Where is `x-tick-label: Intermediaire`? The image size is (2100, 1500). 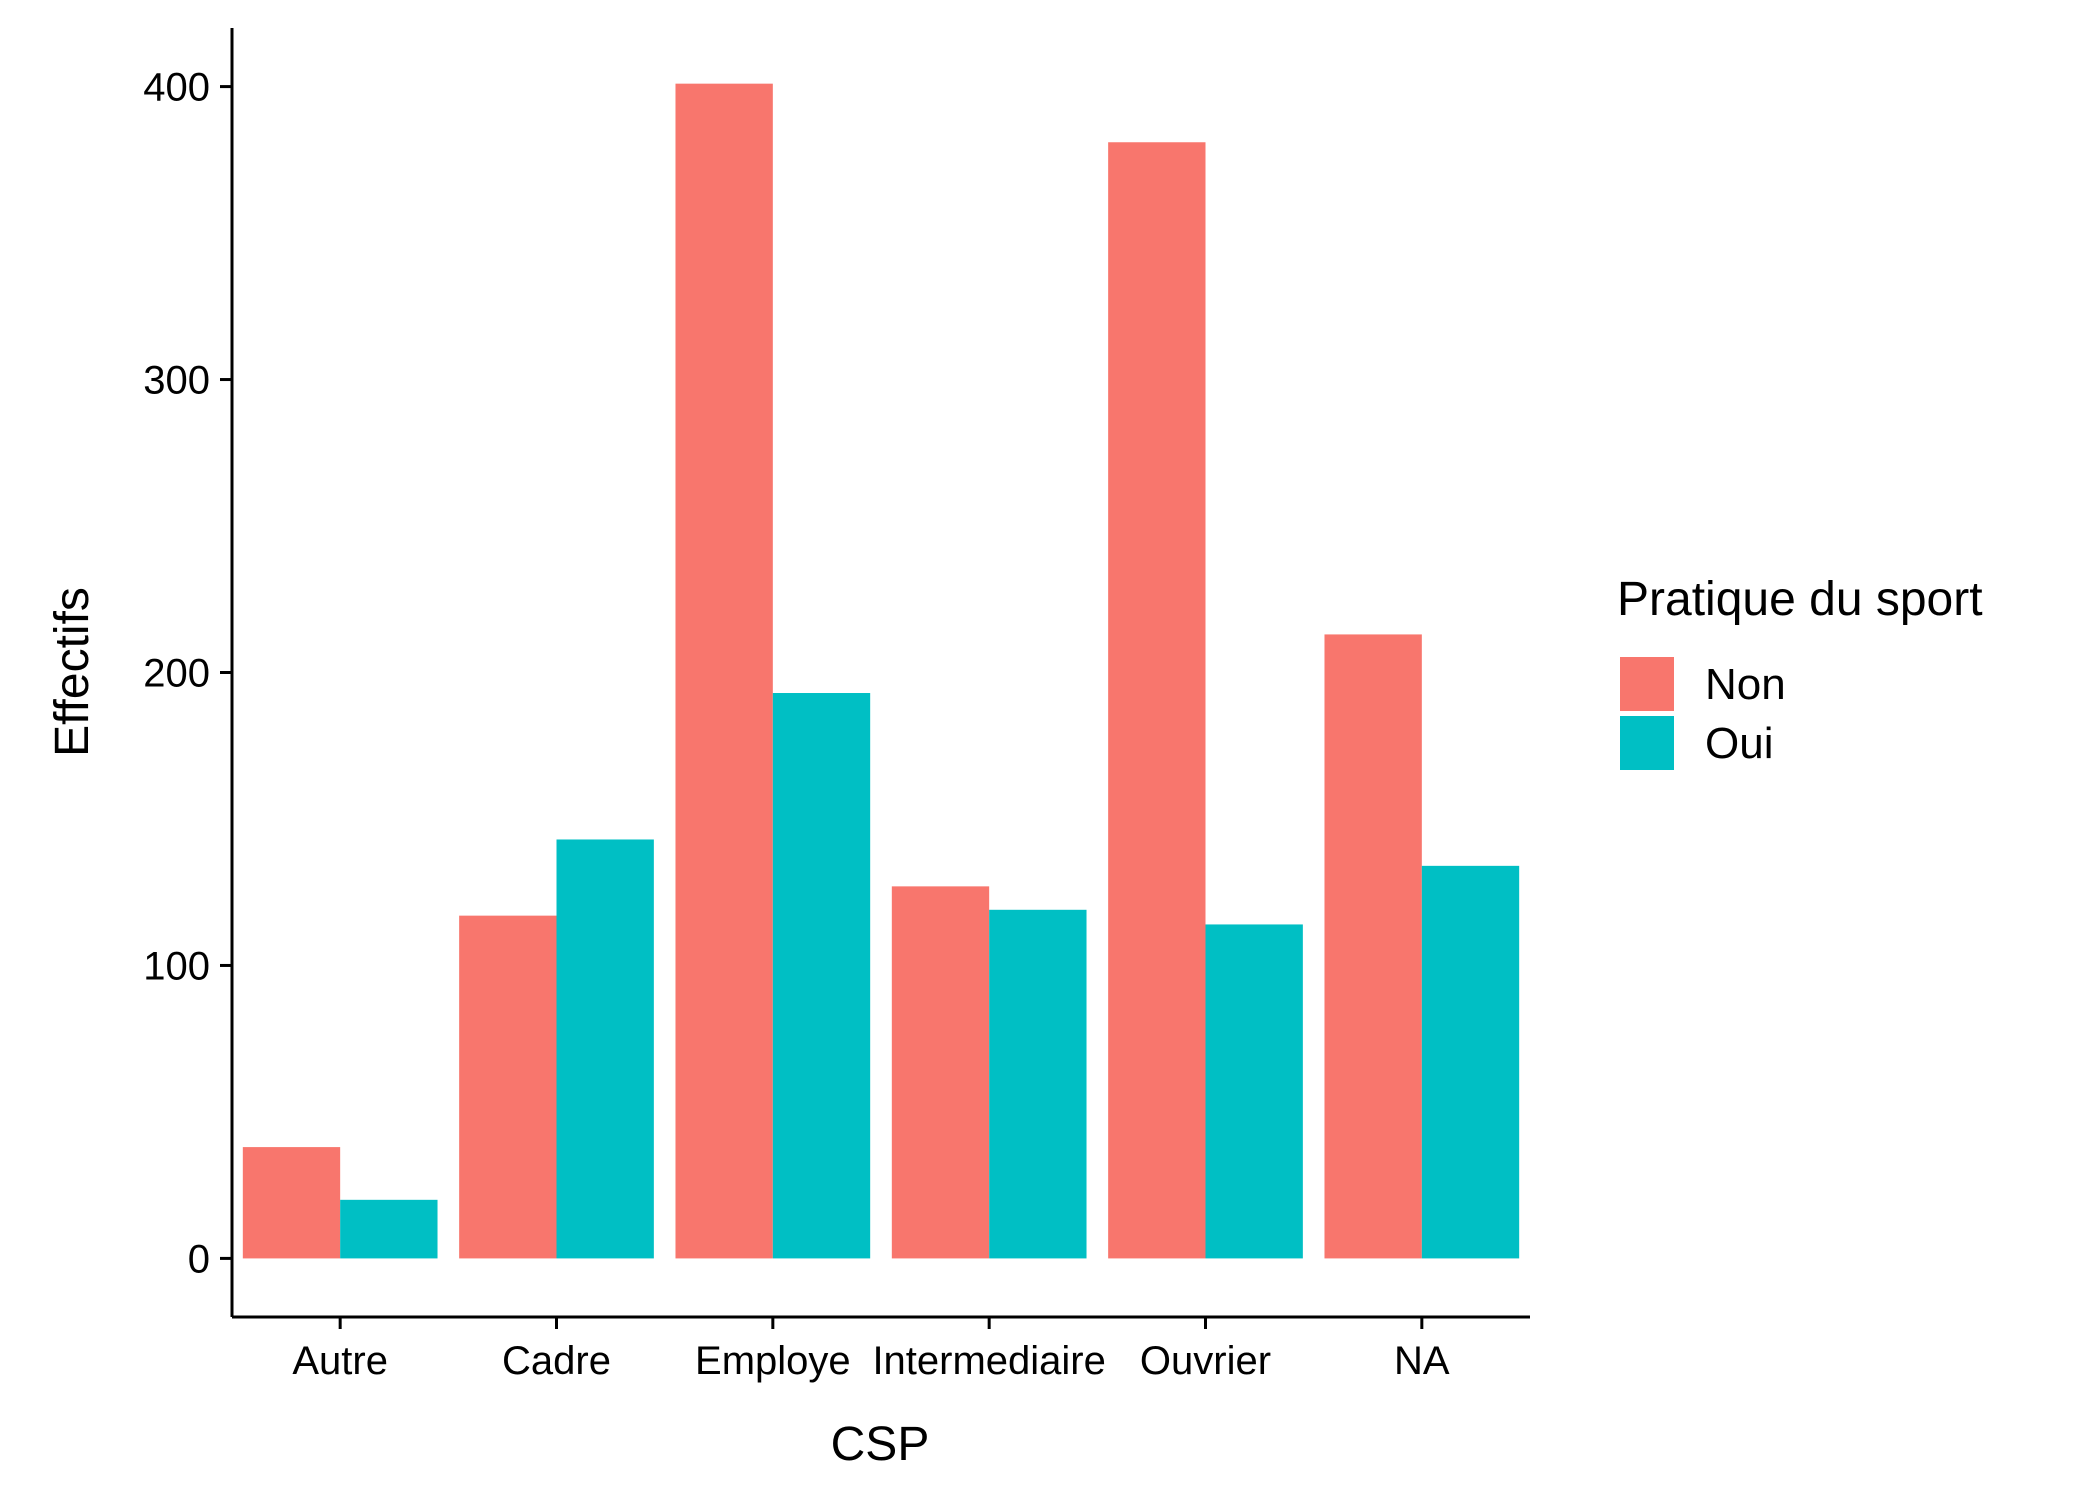 x-tick-label: Intermediaire is located at coordinates (988, 1361).